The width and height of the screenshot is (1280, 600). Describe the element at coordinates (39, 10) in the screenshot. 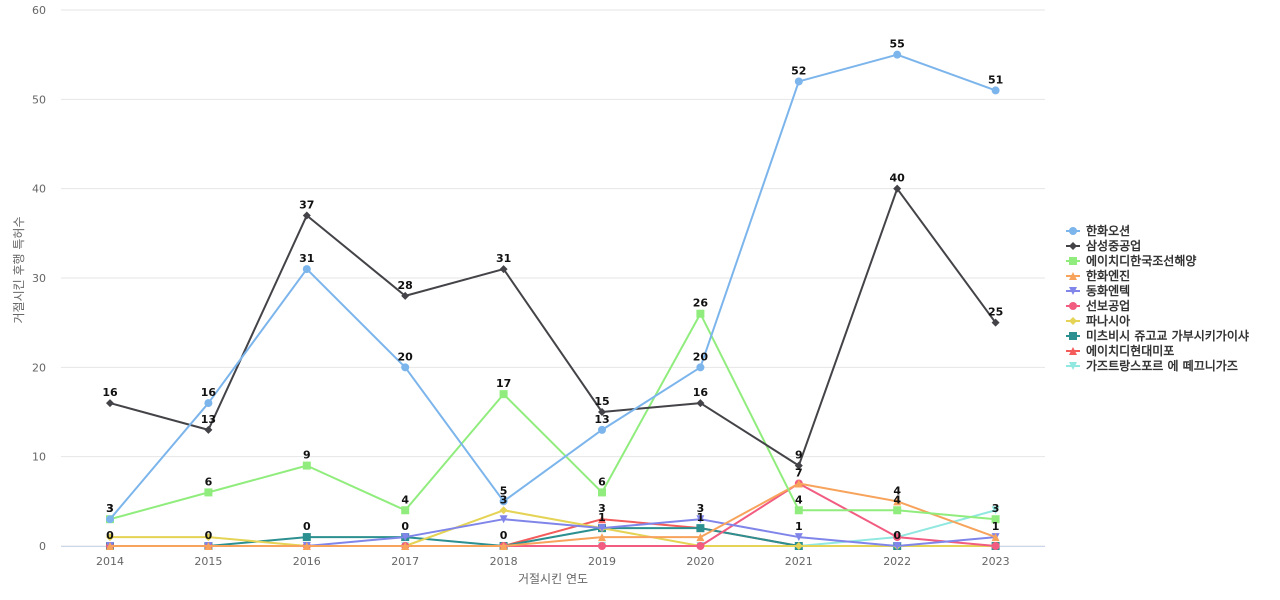

I see `y-tick-label: 60` at that location.